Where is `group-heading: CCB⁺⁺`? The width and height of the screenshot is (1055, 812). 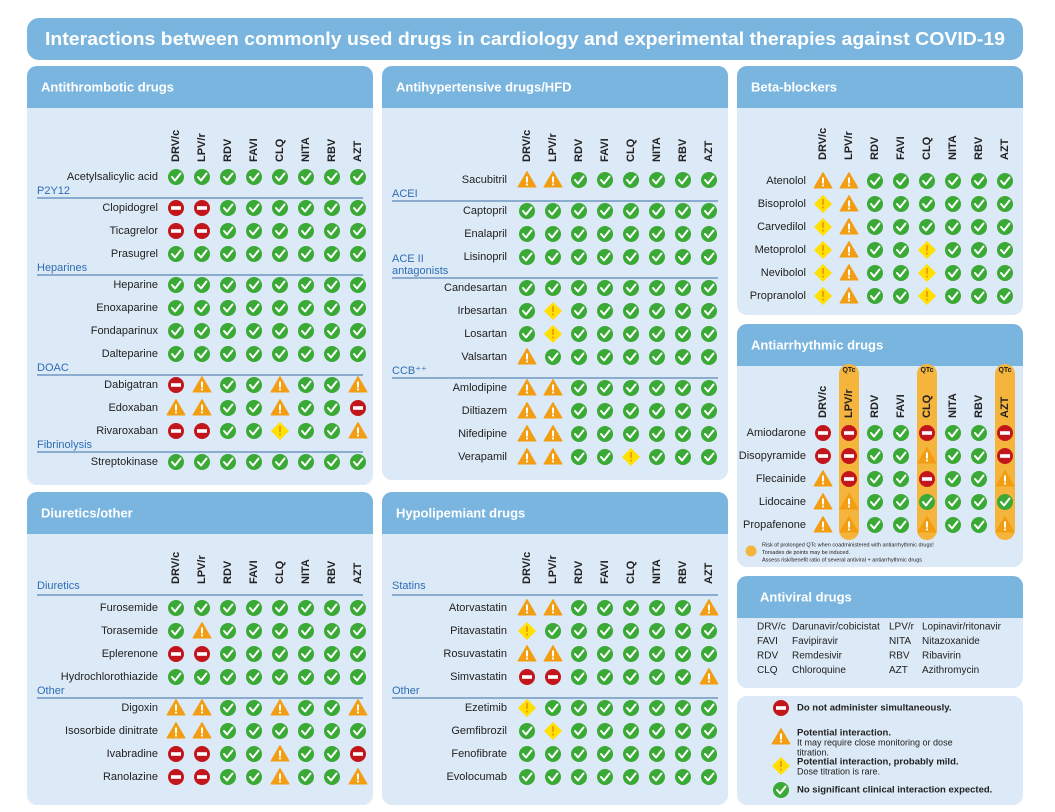
group-heading: CCB⁺⁺ is located at coordinates (409, 371).